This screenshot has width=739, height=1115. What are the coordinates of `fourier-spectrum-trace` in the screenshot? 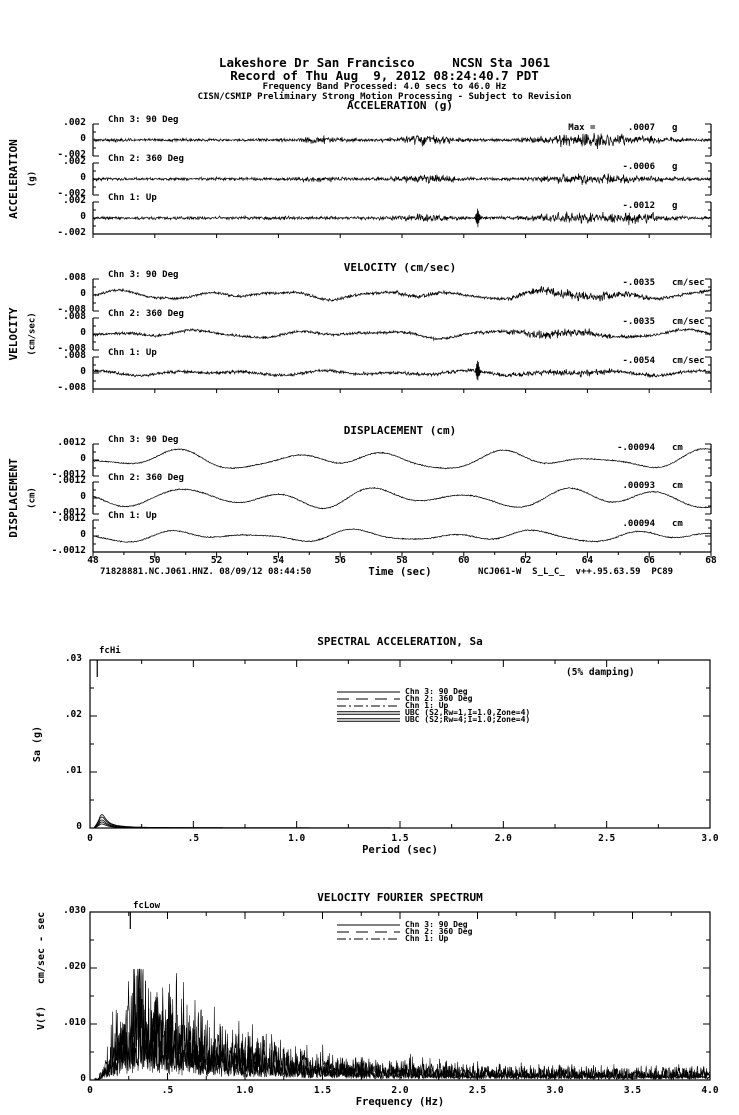 It's located at (402, 1034).